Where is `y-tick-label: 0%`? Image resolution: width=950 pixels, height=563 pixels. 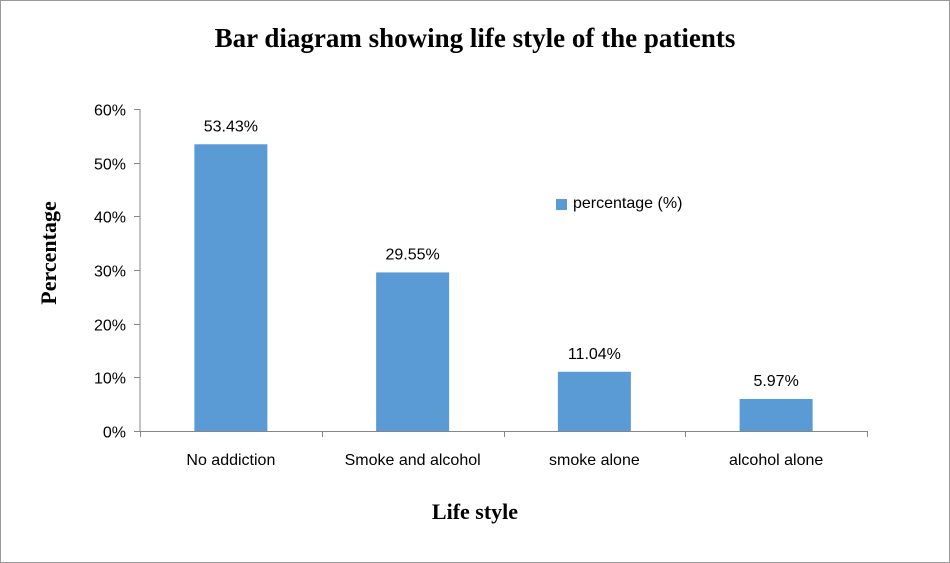 y-tick-label: 0% is located at coordinates (114, 433).